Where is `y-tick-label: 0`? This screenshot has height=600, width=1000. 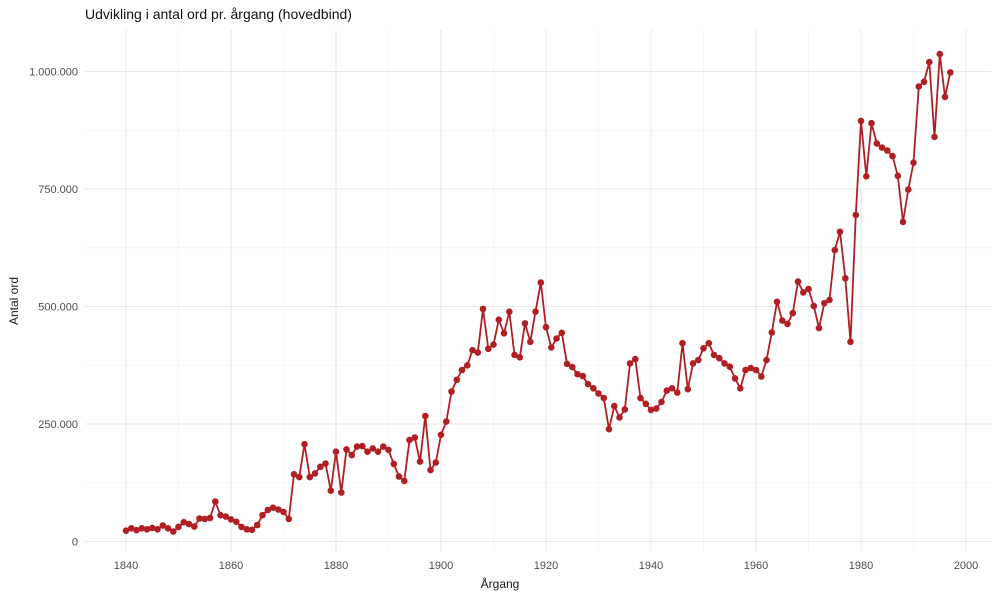 y-tick-label: 0 is located at coordinates (75, 543).